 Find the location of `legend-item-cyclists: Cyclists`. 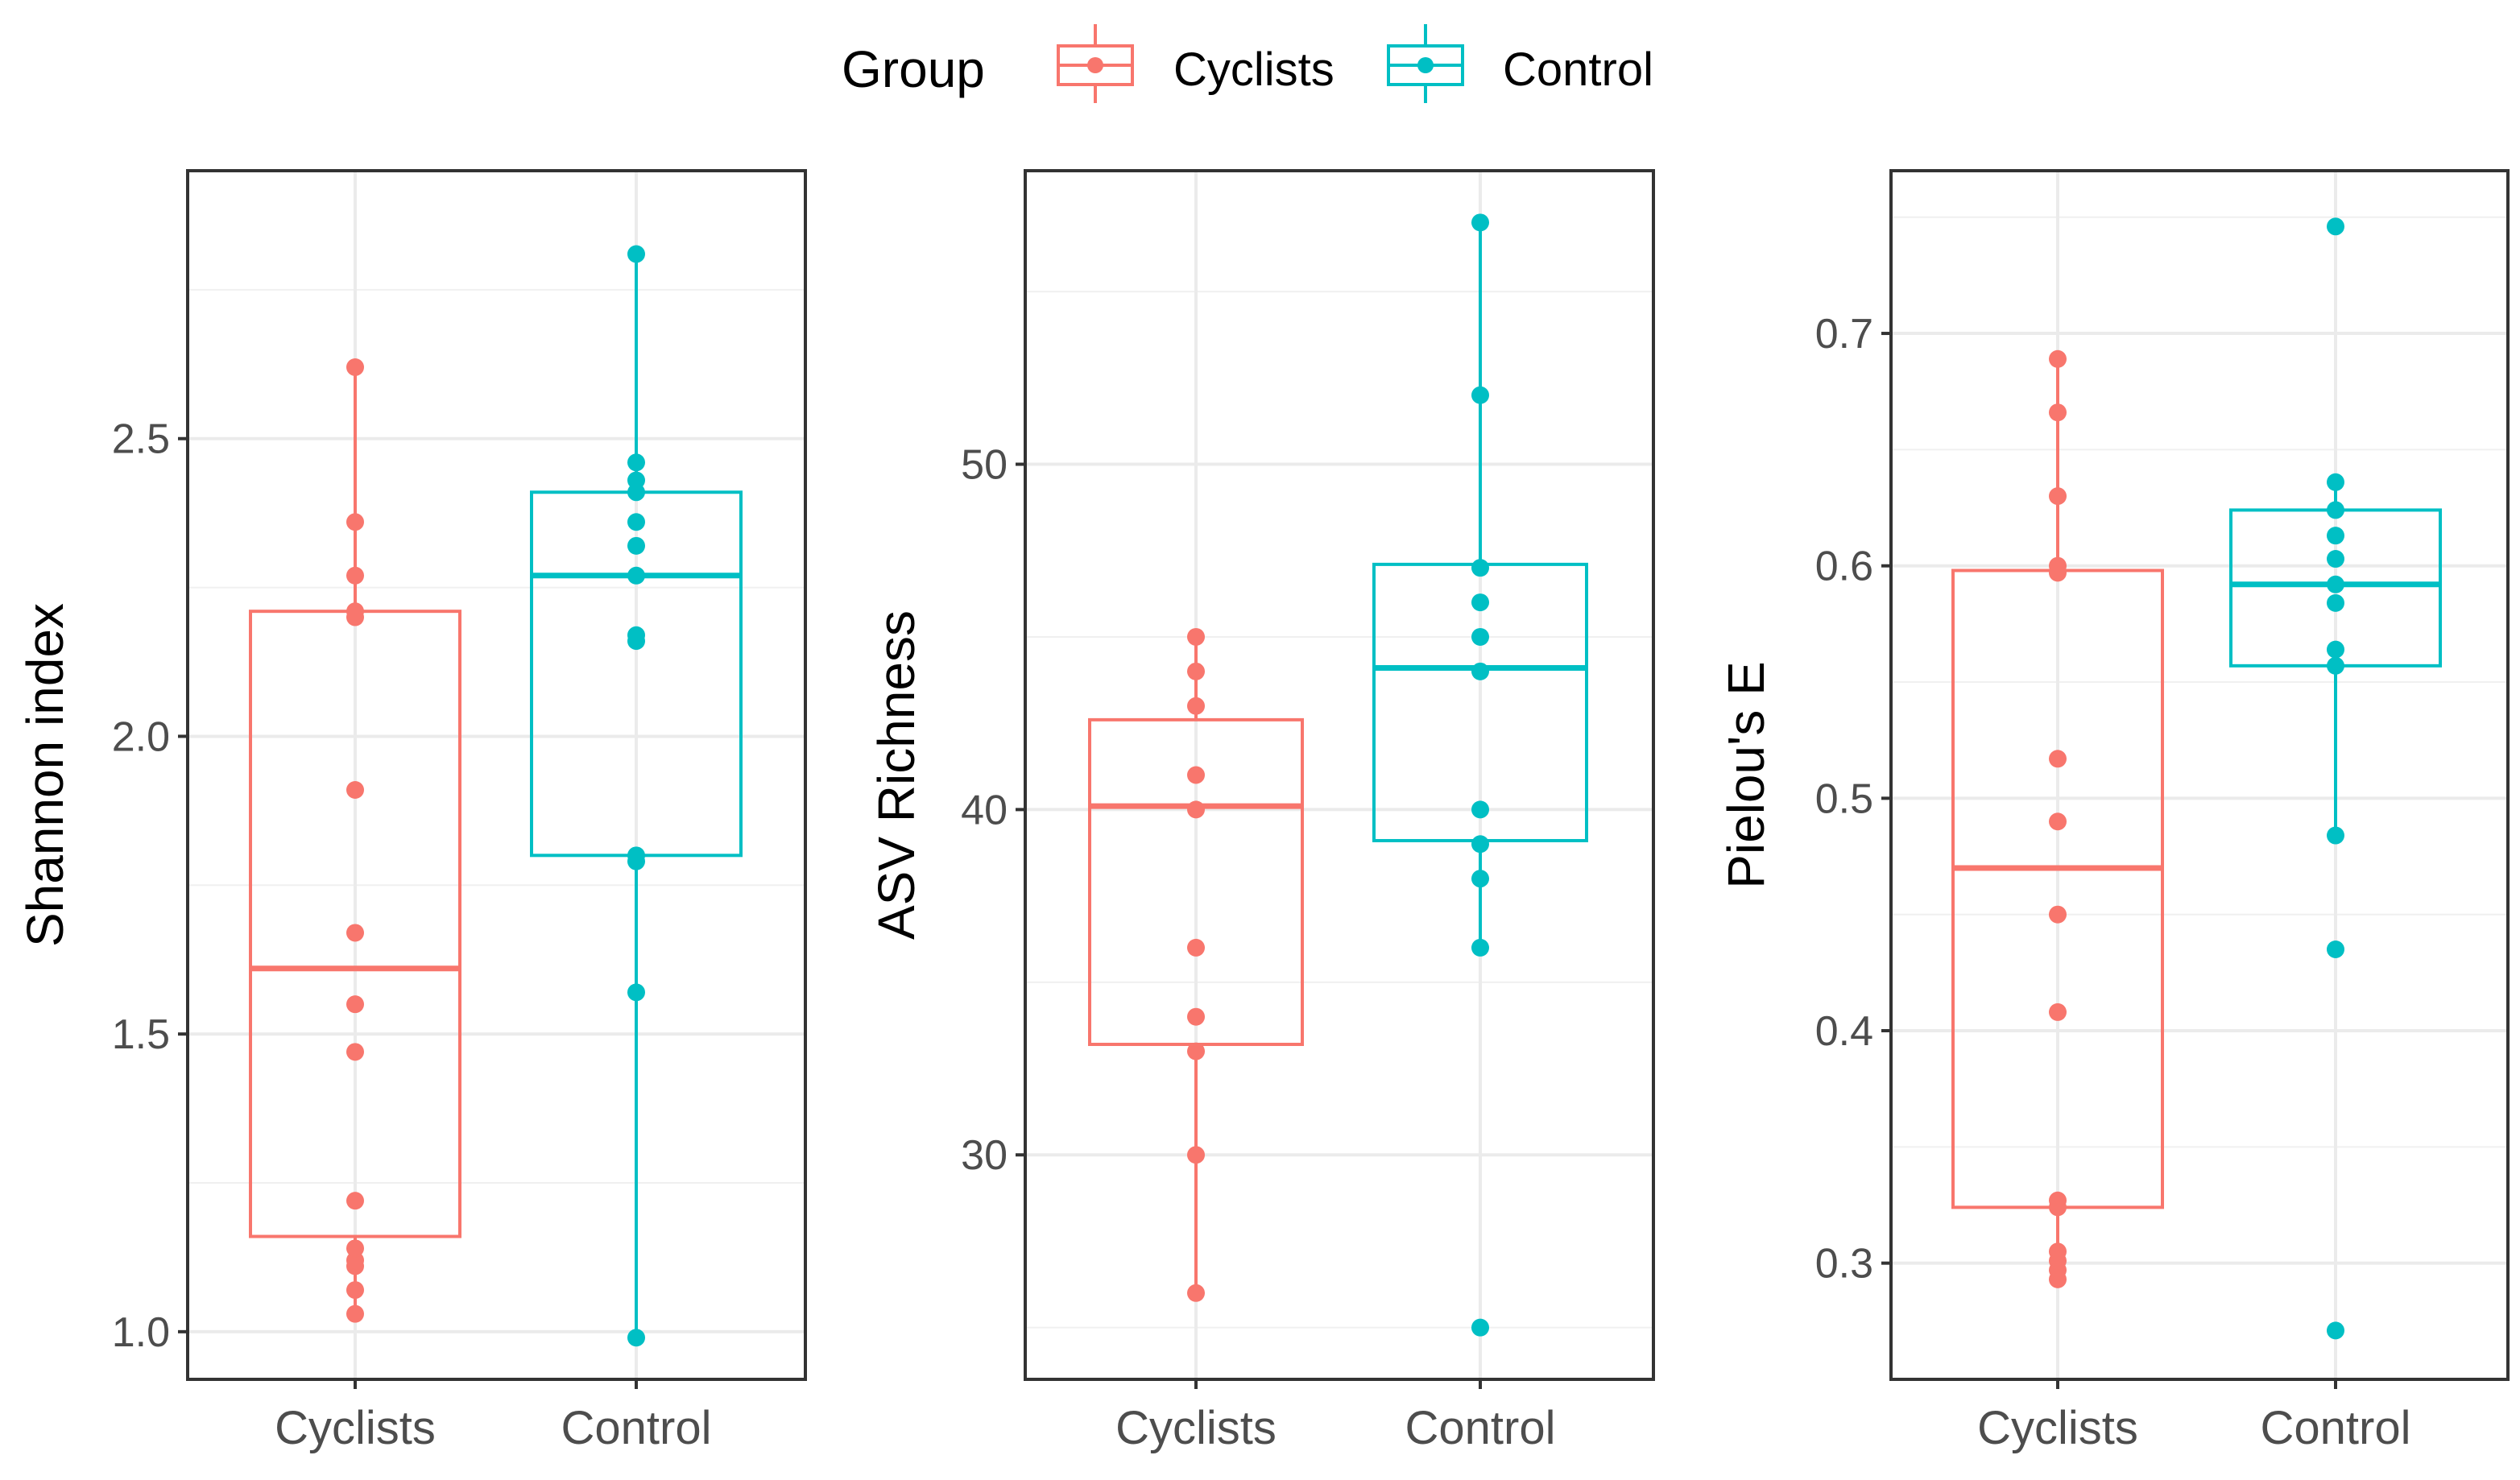

legend-item-cyclists: Cyclists is located at coordinates (1195, 63).